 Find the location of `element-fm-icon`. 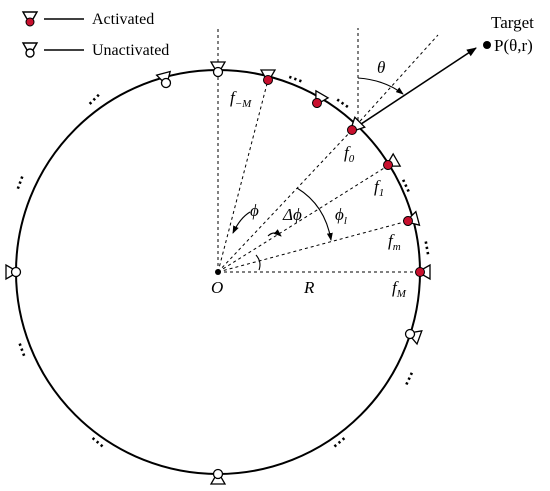

element-fm-icon is located at coordinates (412, 218).